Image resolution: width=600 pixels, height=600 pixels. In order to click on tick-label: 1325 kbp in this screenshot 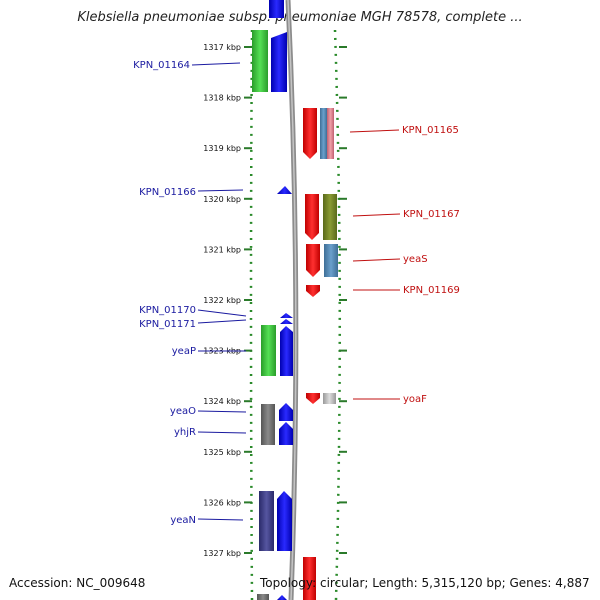, I will do `click(222, 452)`.